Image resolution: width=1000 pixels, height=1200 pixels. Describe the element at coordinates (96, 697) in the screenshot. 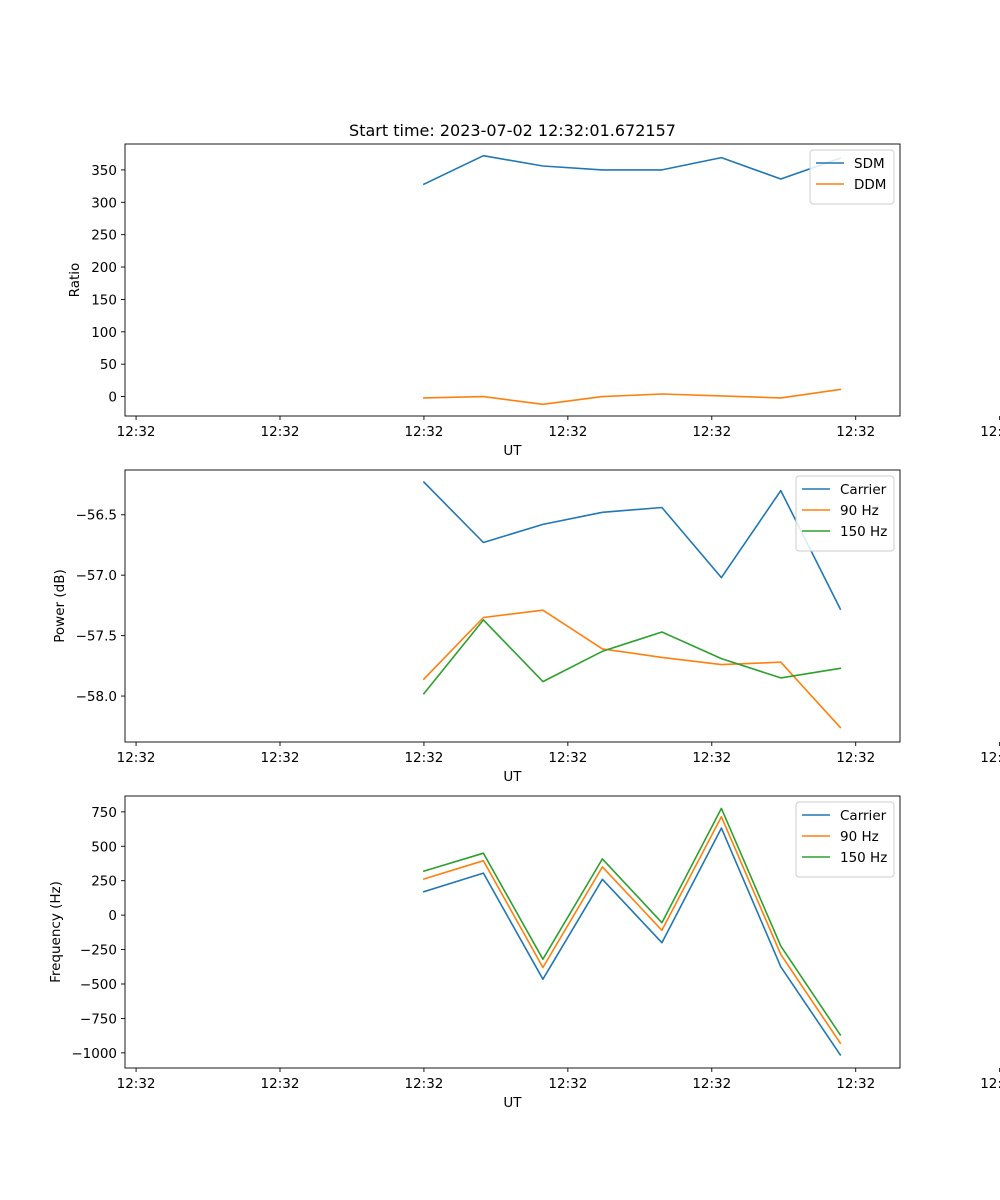

I see `y-tick-label: −58.0` at that location.